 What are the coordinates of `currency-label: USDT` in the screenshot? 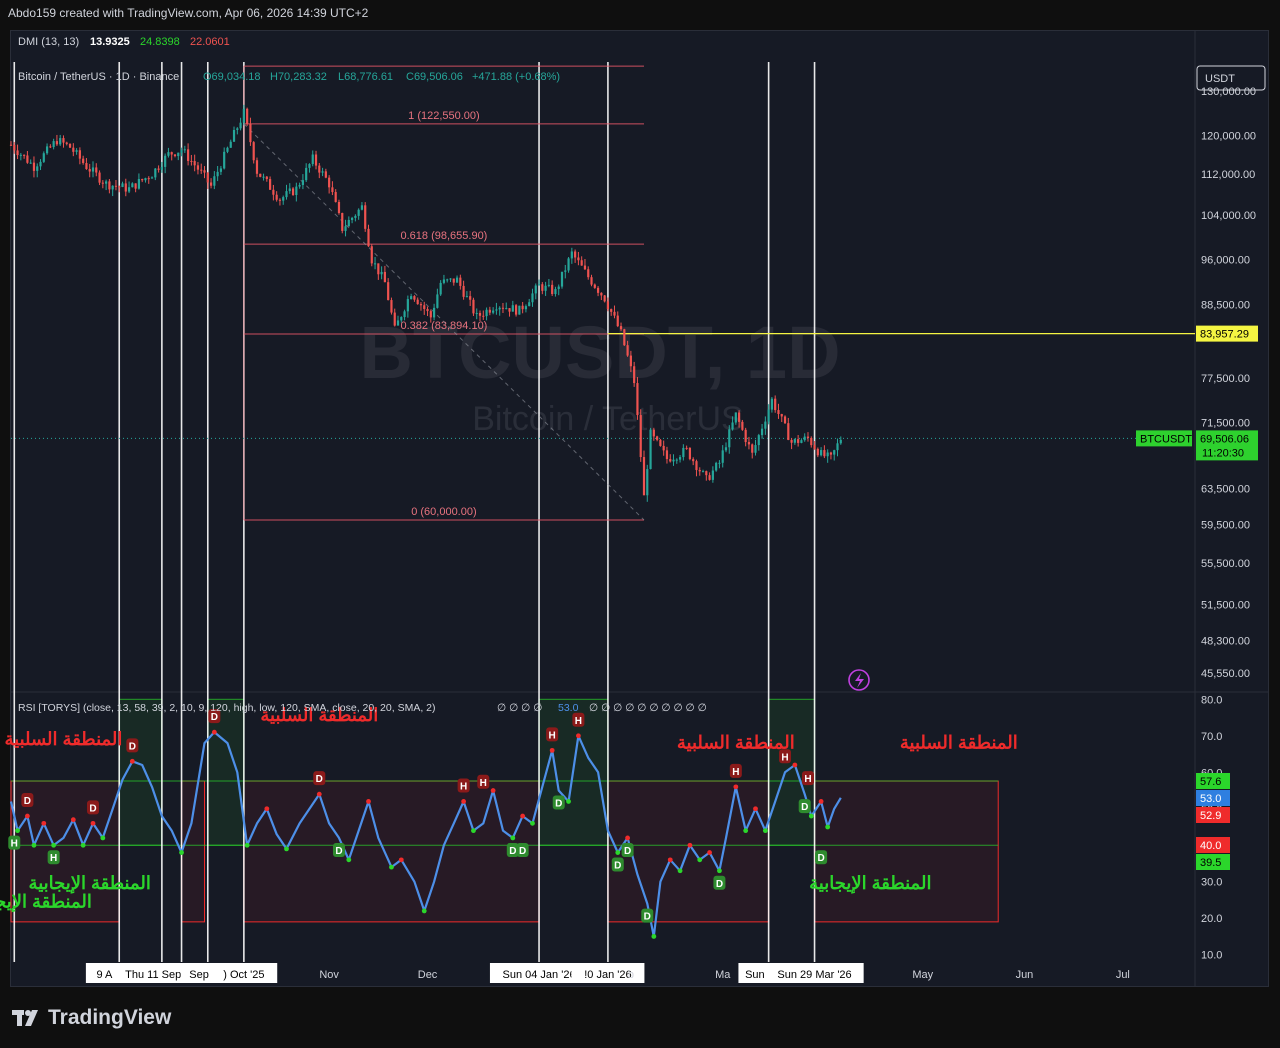 It's located at (1220, 79).